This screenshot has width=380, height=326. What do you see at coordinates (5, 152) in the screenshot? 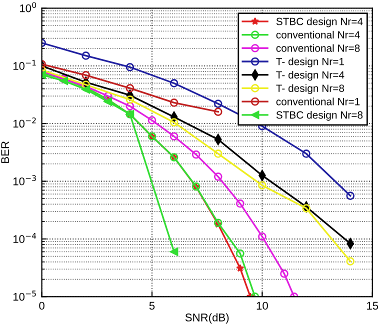
I see `y-axis-title: BER` at bounding box center [5, 152].